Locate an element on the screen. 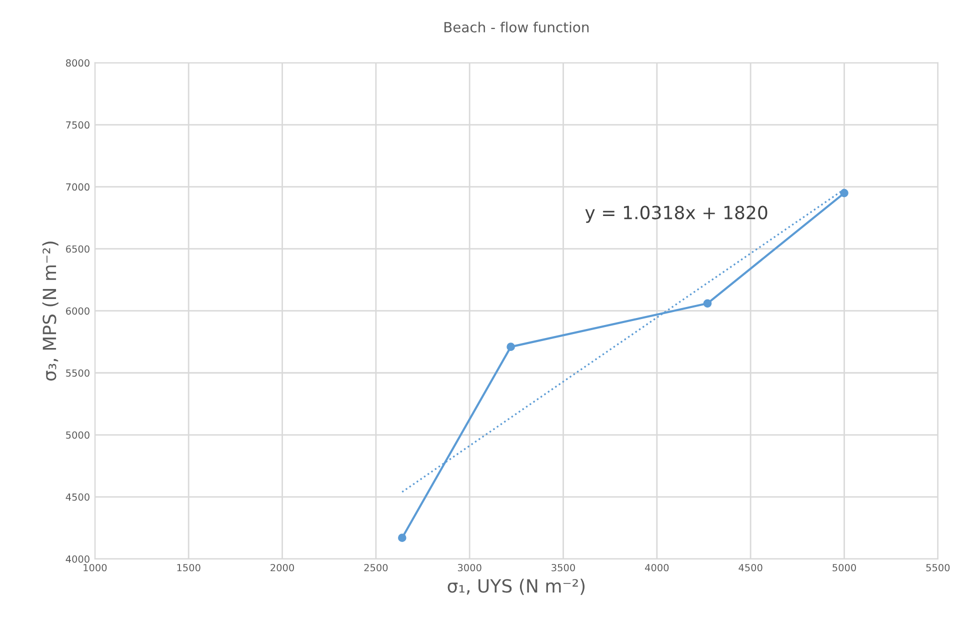 This screenshot has width=959, height=628. chart-title: Beach - flow function is located at coordinates (516, 27).